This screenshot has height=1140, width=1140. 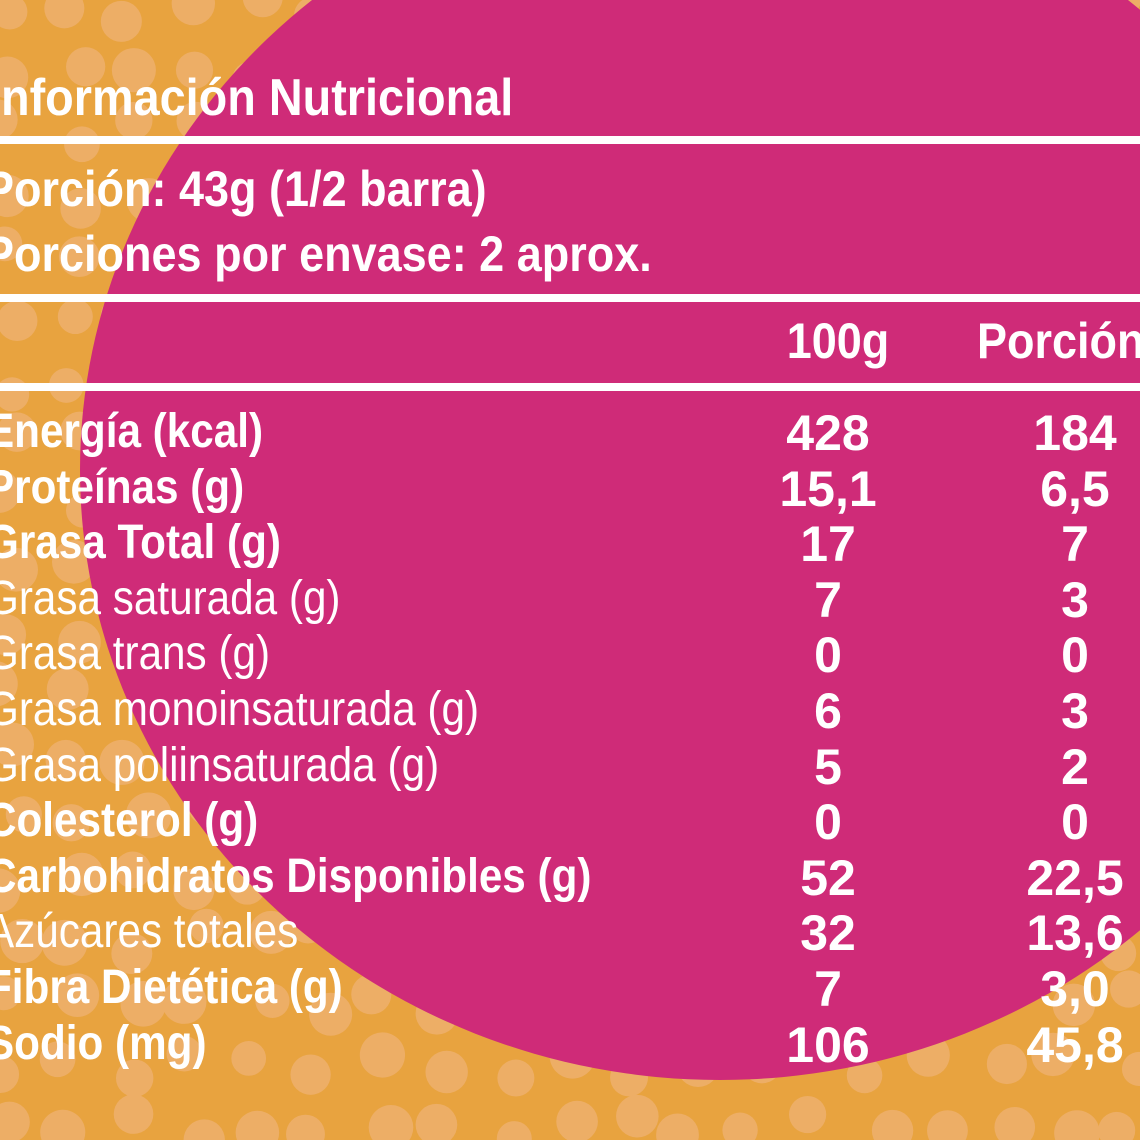 I want to click on nutrient-label: Grasa saturada (g), so click(x=170, y=598).